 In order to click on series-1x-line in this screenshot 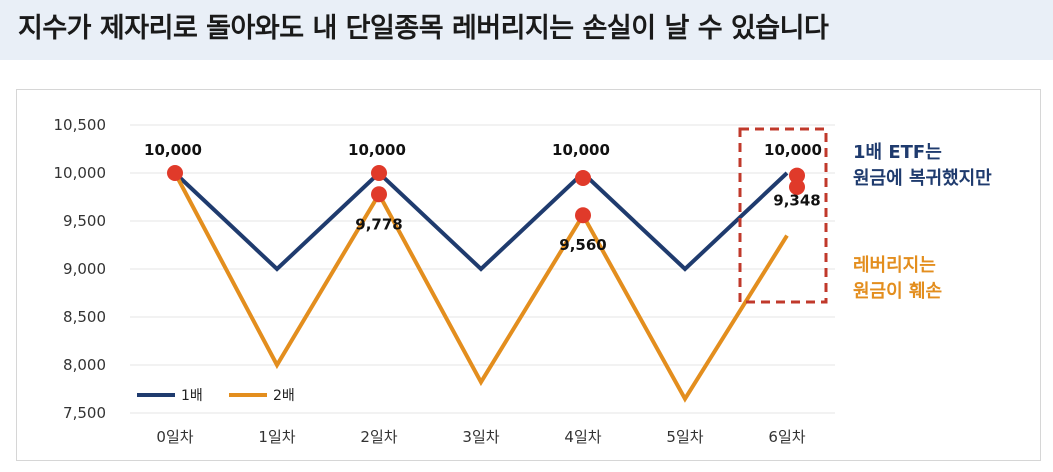, I will do `click(481, 221)`.